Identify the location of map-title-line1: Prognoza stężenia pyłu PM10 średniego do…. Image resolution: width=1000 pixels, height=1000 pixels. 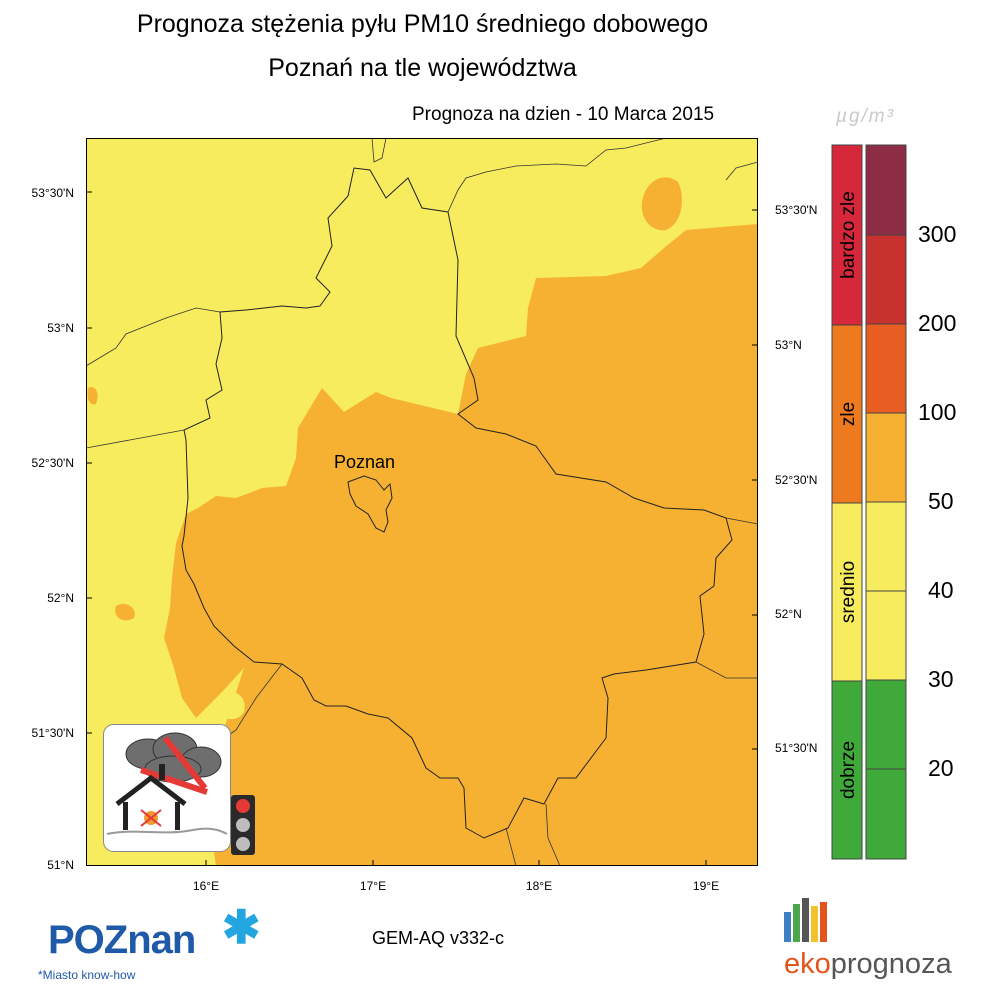
(422, 24).